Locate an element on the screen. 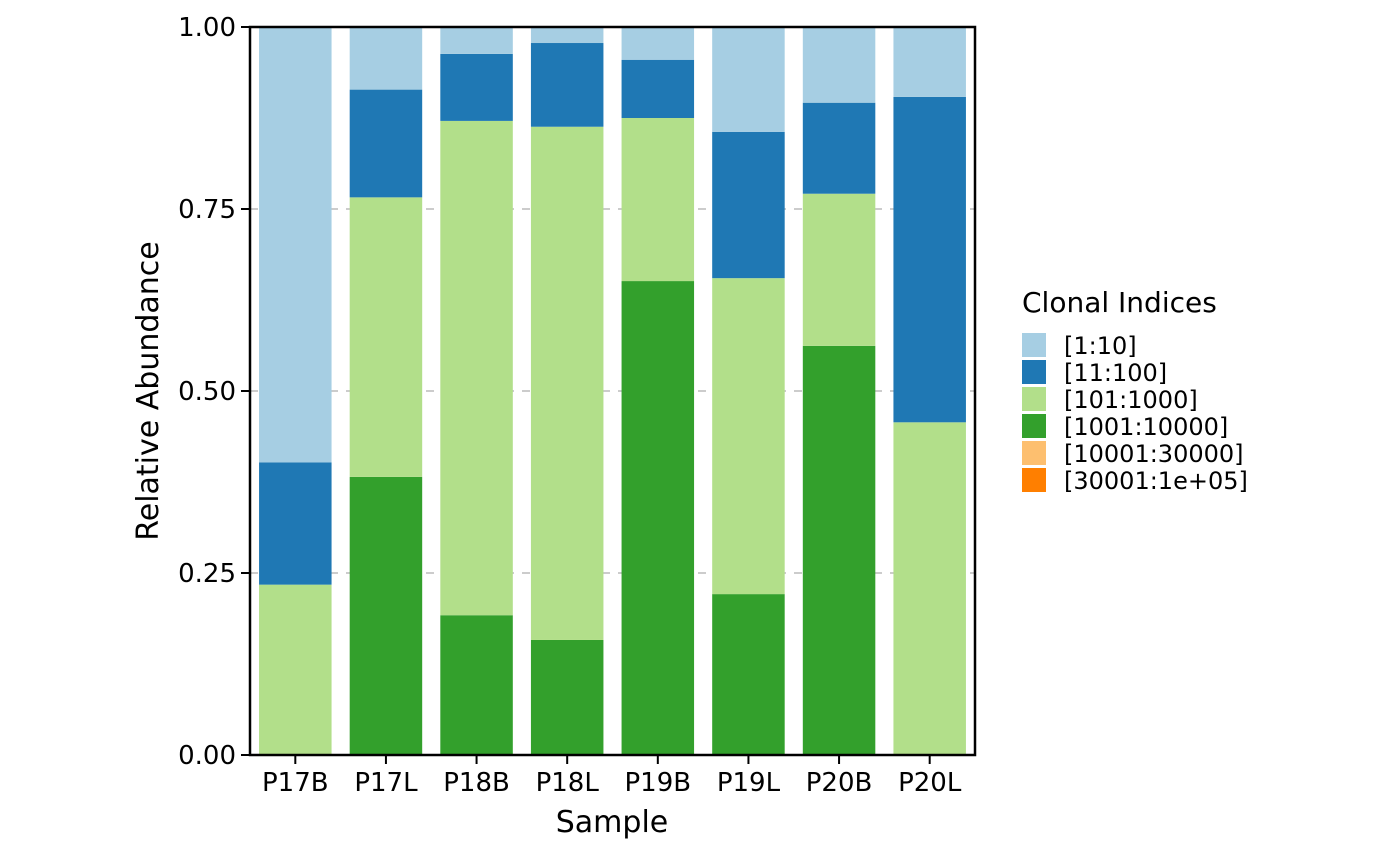  y-tick-label: 0.75 is located at coordinates (207, 210).